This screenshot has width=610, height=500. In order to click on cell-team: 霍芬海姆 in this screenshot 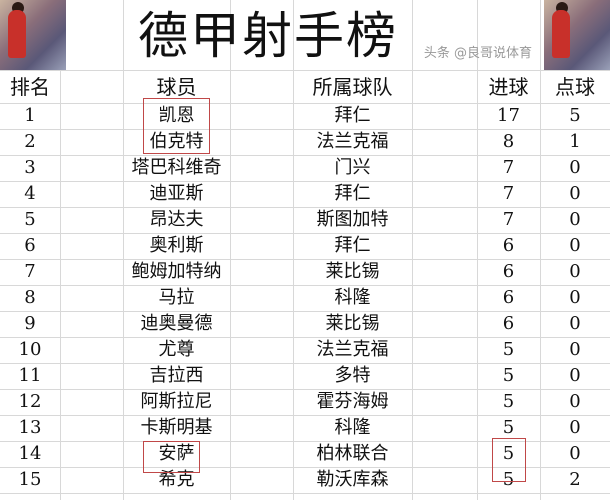, I will do `click(352, 401)`.